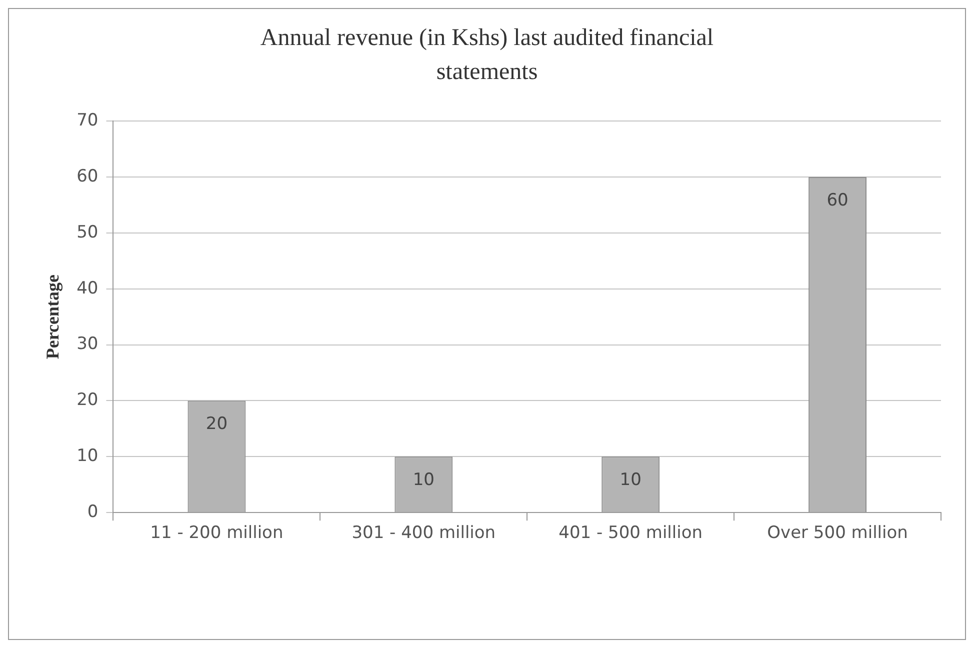  Describe the element at coordinates (217, 424) in the screenshot. I see `data-label: 20` at that location.